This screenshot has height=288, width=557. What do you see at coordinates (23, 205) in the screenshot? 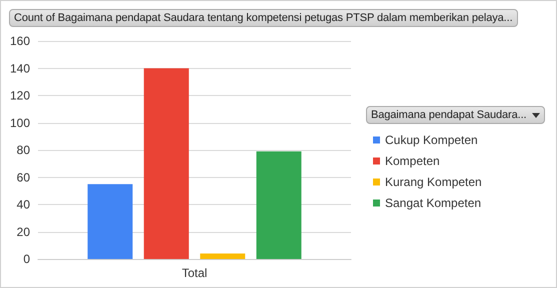
I see `y-tick-label: 40` at bounding box center [23, 205].